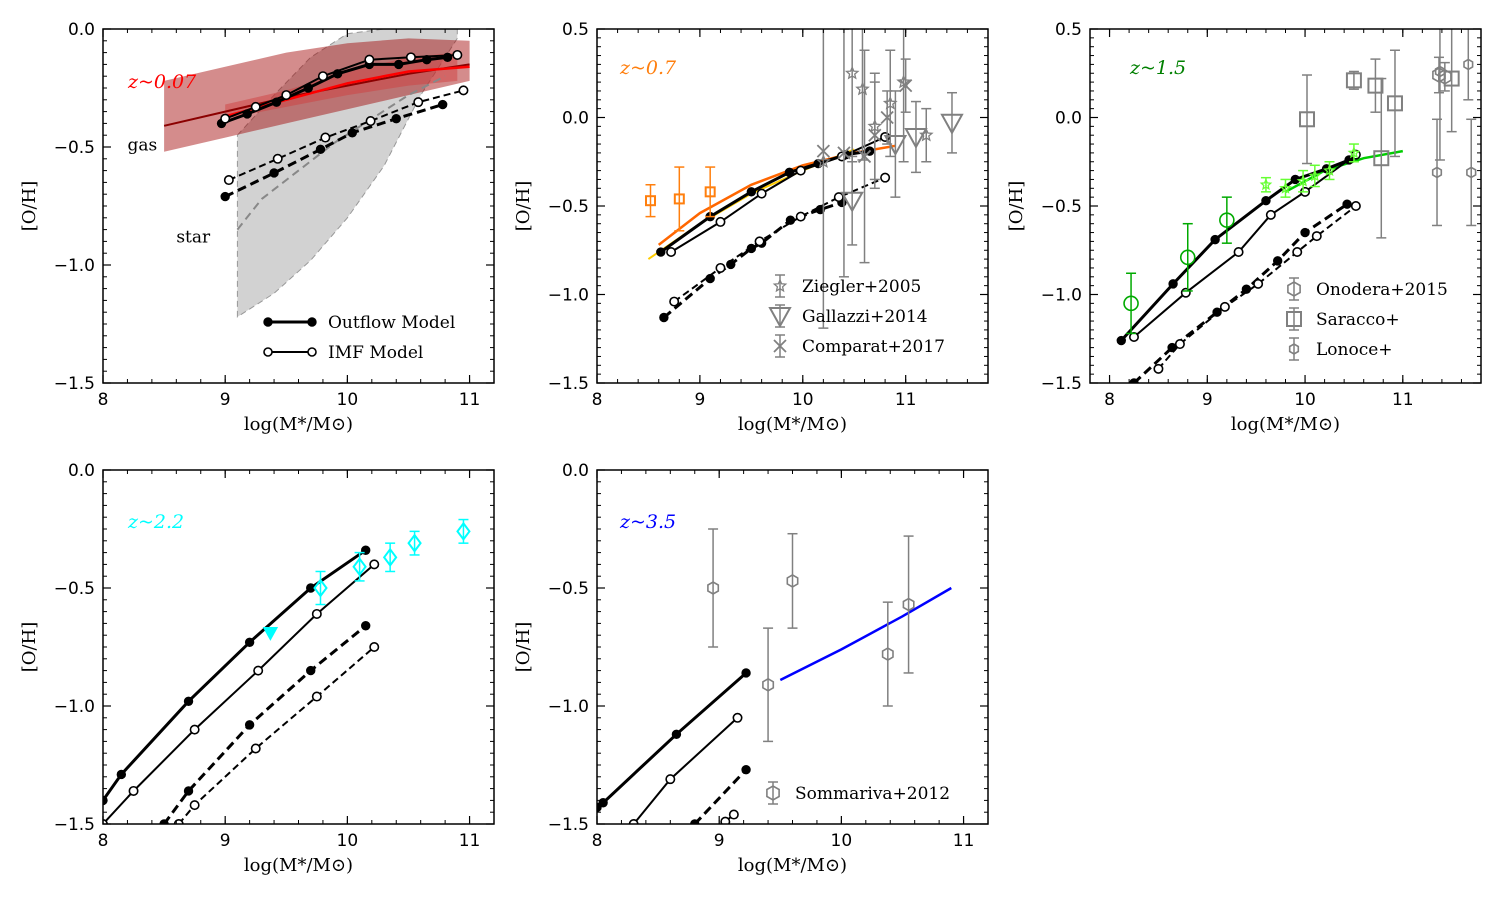 Image resolution: width=1500 pixels, height=900 pixels. I want to click on legend: Sommariva+2012, so click(858, 793).